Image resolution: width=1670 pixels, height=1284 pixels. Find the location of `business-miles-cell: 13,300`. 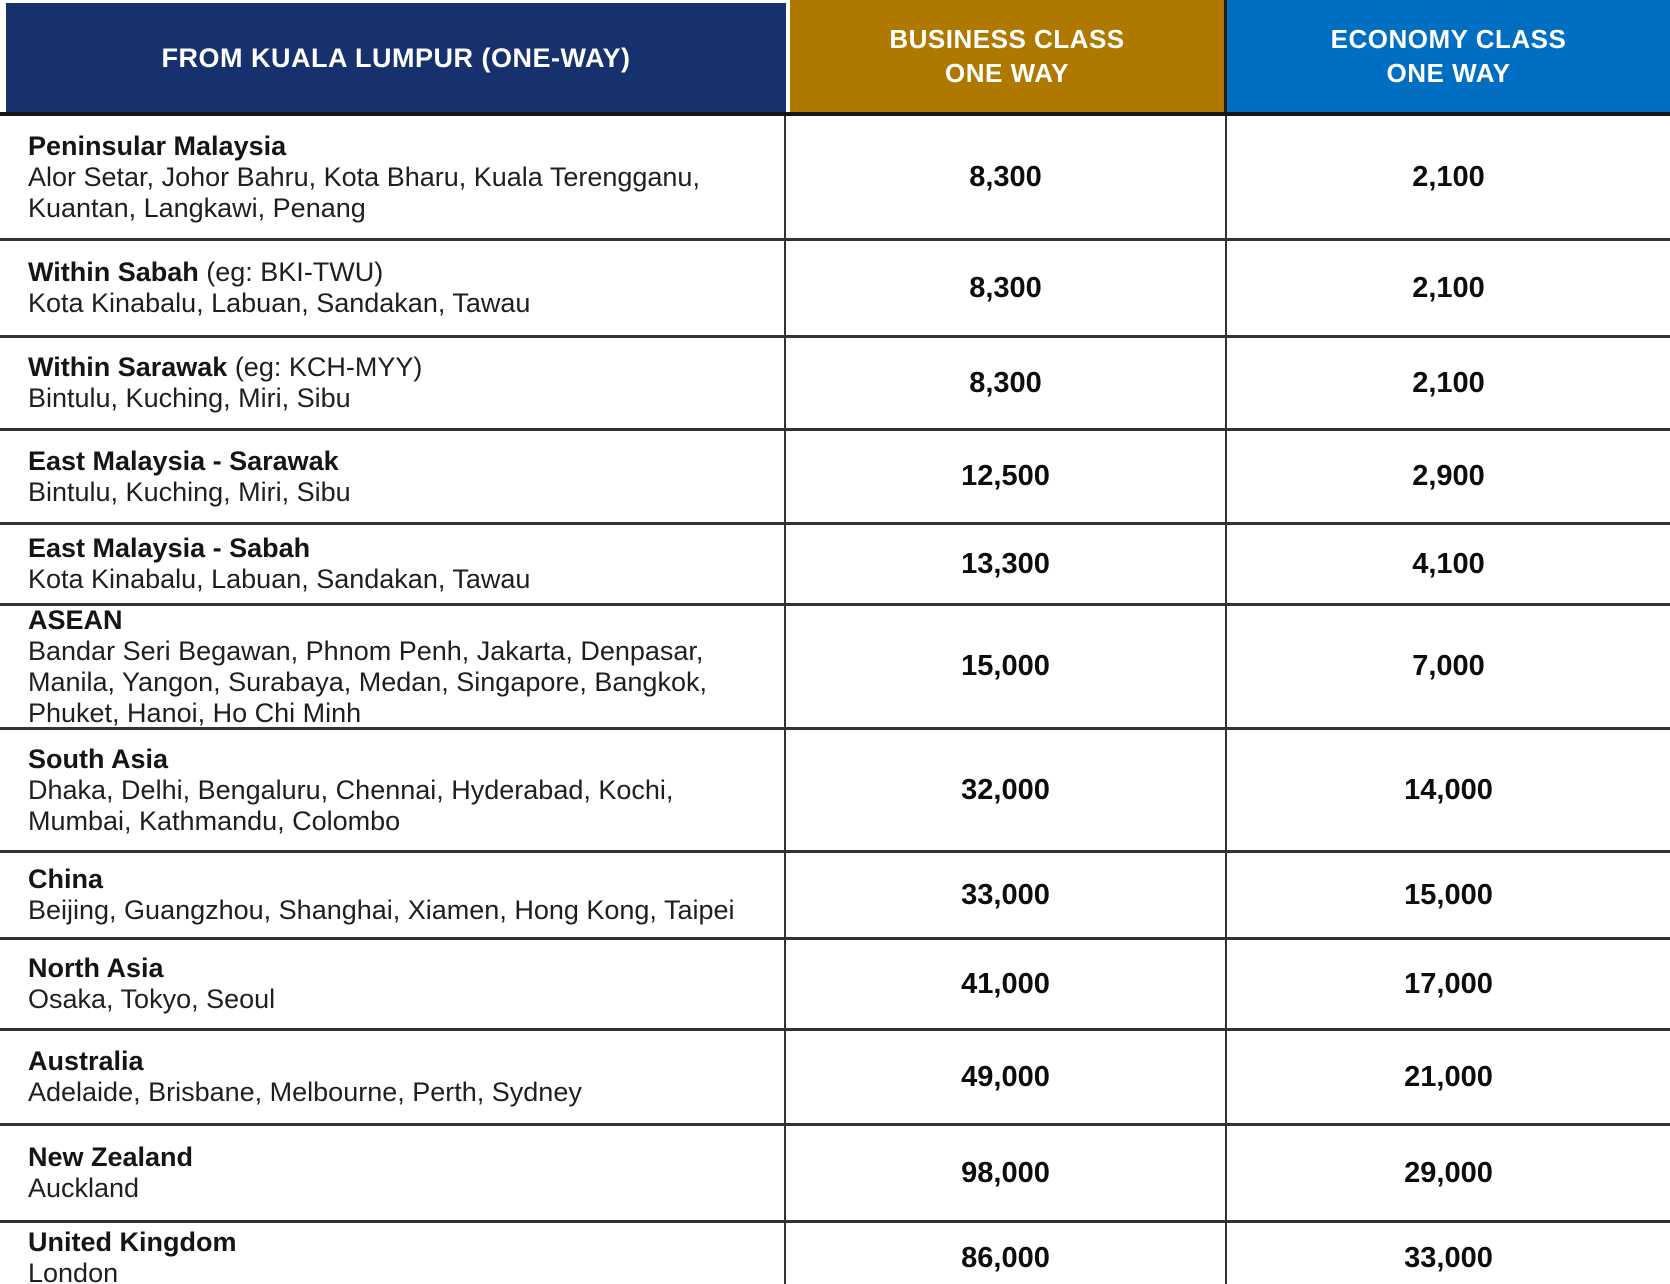

business-miles-cell: 13,300 is located at coordinates (1006, 564).